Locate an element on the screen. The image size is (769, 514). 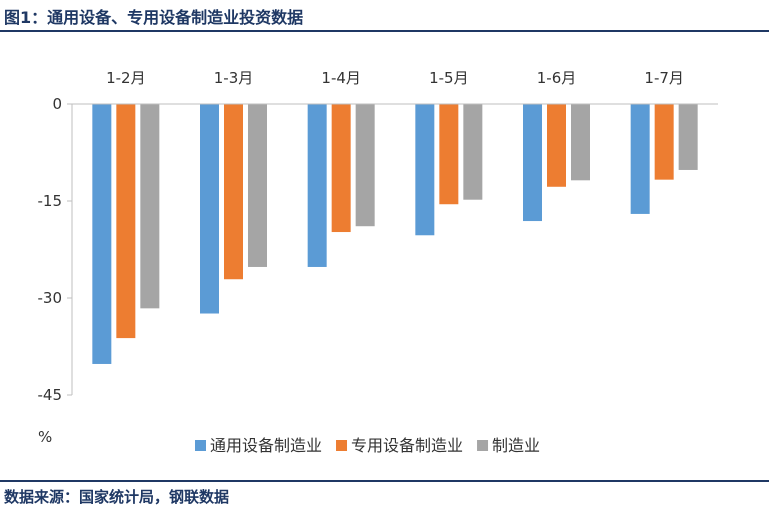
y-axis-unit-label: % is located at coordinates (45, 437).